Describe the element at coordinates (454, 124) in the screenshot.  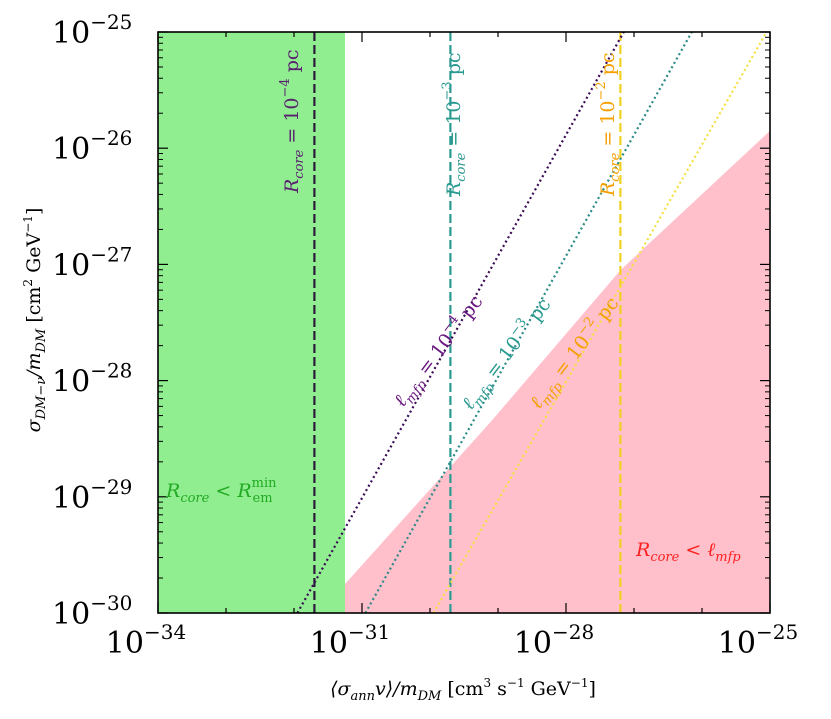
I see `label-rcore-1e-3: Rcore = 10−3 pc` at that location.